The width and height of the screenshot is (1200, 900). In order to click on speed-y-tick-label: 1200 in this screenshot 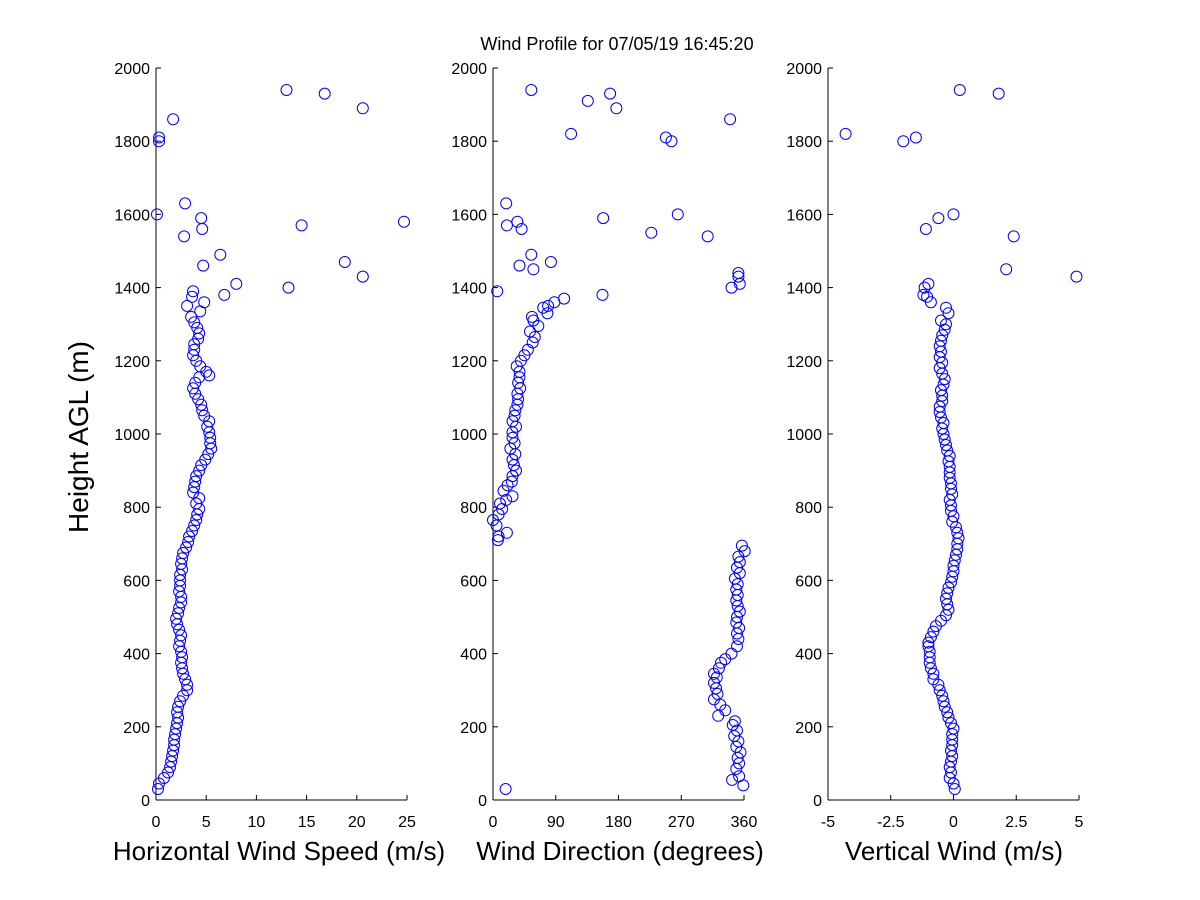, I will do `click(132, 362)`.